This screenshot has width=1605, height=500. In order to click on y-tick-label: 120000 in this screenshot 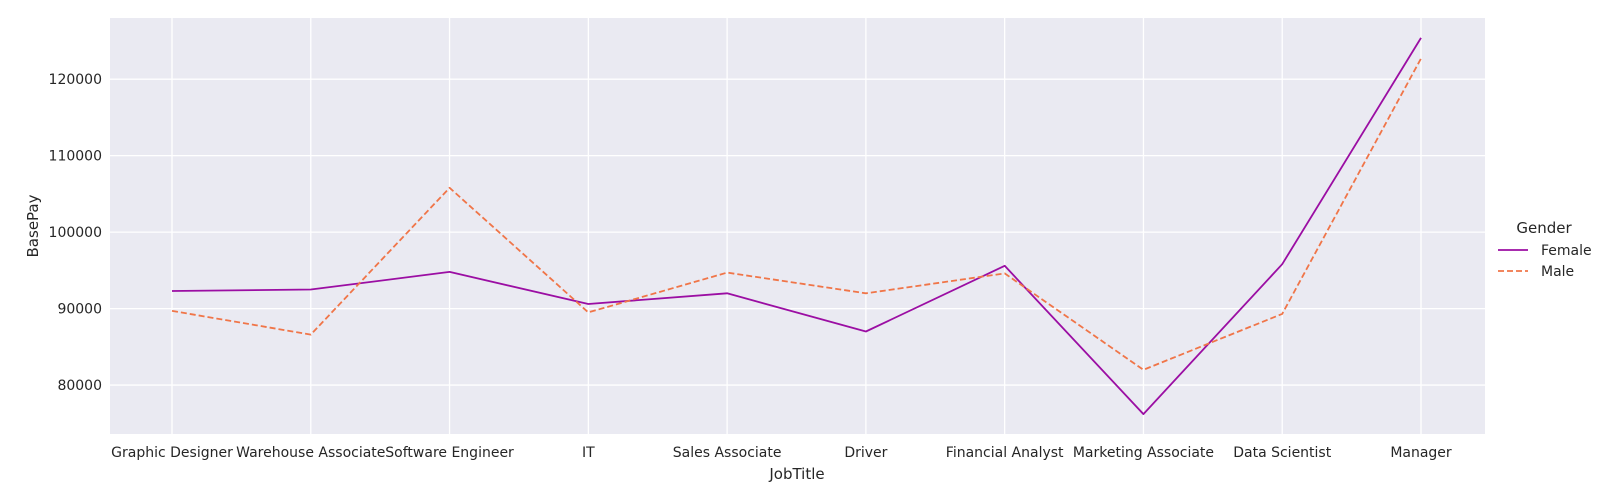, I will do `click(75, 80)`.